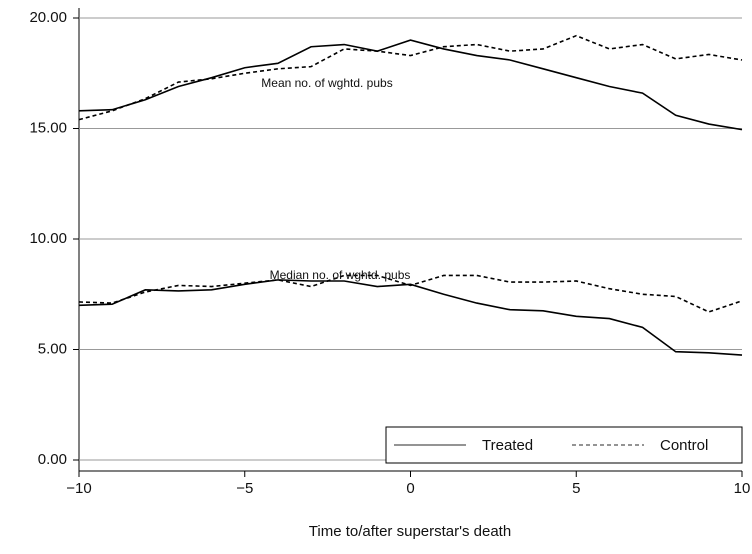 The width and height of the screenshot is (752, 554). What do you see at coordinates (78, 488) in the screenshot?
I see `x-tick-label: −10` at bounding box center [78, 488].